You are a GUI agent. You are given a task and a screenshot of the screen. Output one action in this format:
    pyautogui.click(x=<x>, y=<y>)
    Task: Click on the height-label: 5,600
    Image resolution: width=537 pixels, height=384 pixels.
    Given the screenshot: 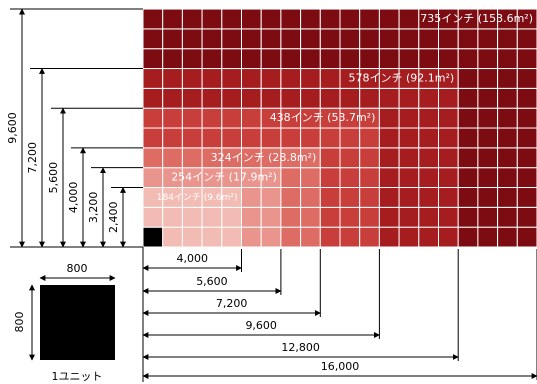 What is the action you would take?
    pyautogui.click(x=53, y=178)
    